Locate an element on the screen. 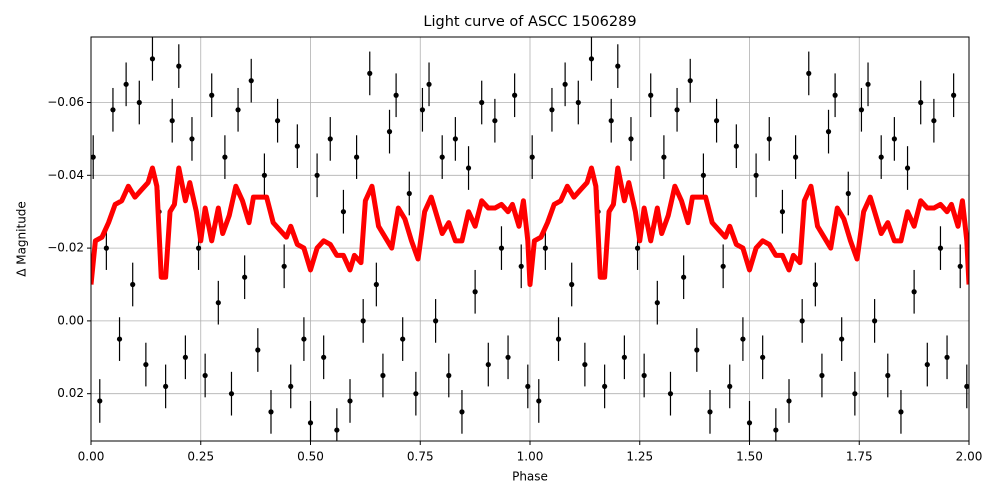 The width and height of the screenshot is (1000, 500). x-tick-label: 0.50 is located at coordinates (310, 457).